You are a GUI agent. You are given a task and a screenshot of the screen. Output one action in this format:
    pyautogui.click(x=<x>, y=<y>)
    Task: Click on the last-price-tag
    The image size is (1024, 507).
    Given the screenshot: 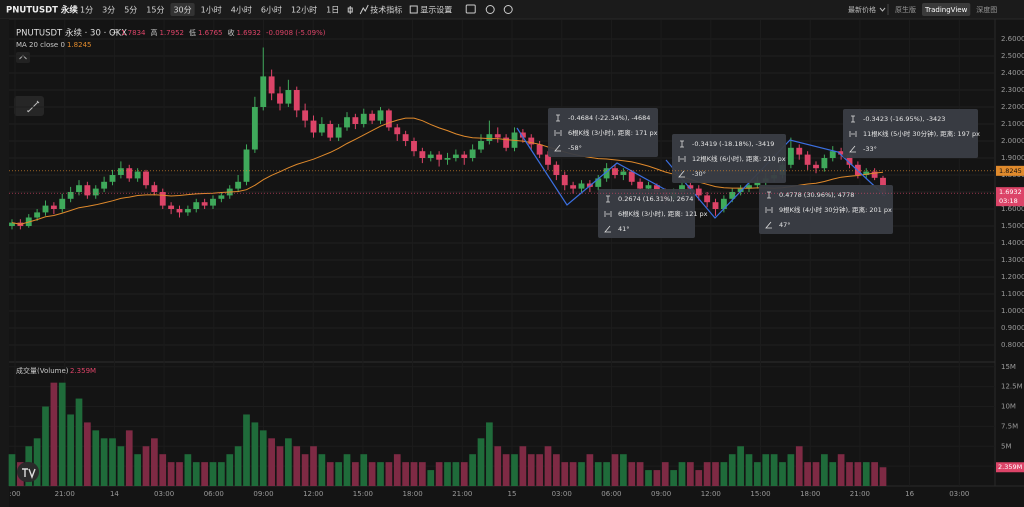 What is the action you would take?
    pyautogui.click(x=1010, y=197)
    